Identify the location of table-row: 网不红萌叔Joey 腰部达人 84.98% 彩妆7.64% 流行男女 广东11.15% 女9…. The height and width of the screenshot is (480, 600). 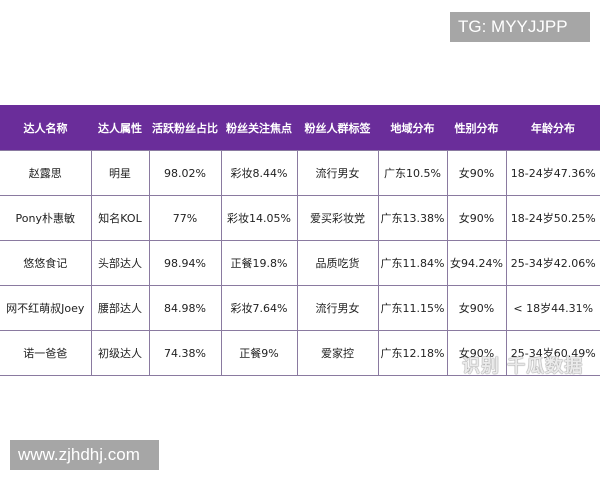
(300, 308).